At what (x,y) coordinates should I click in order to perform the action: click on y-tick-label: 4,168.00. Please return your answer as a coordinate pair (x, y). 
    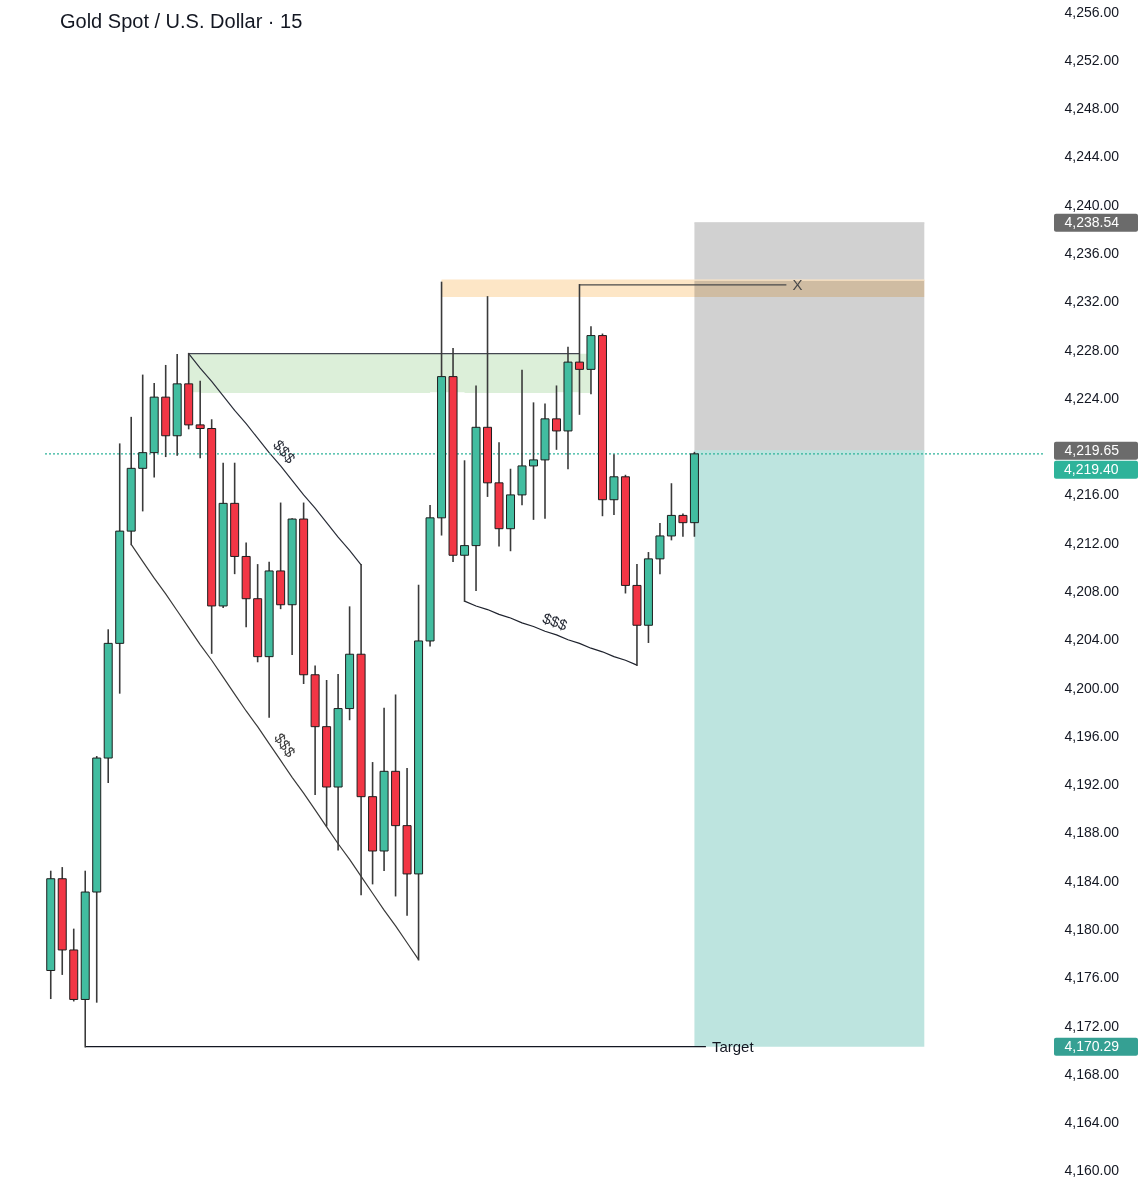
    Looking at the image, I should click on (1092, 1073).